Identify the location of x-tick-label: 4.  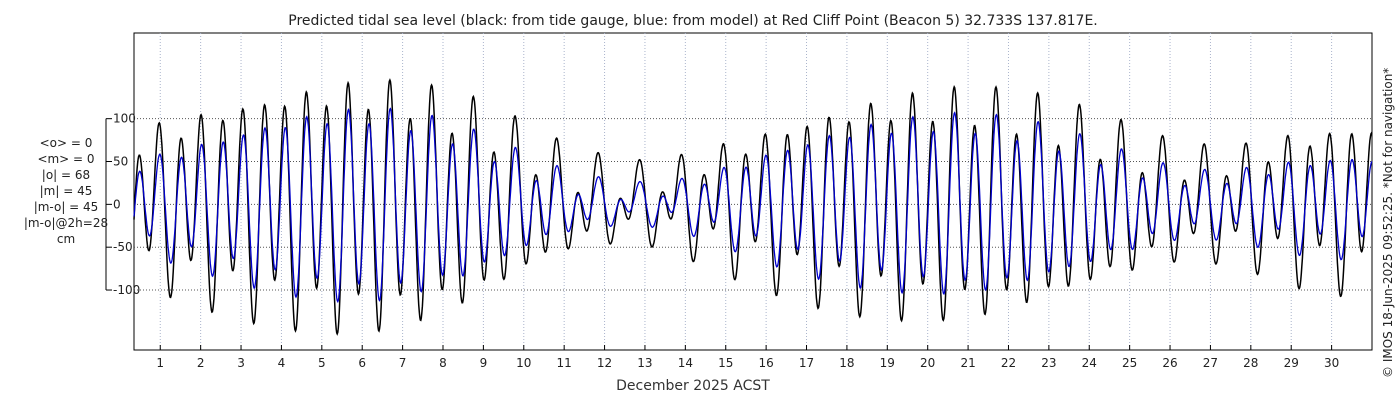
(282, 363).